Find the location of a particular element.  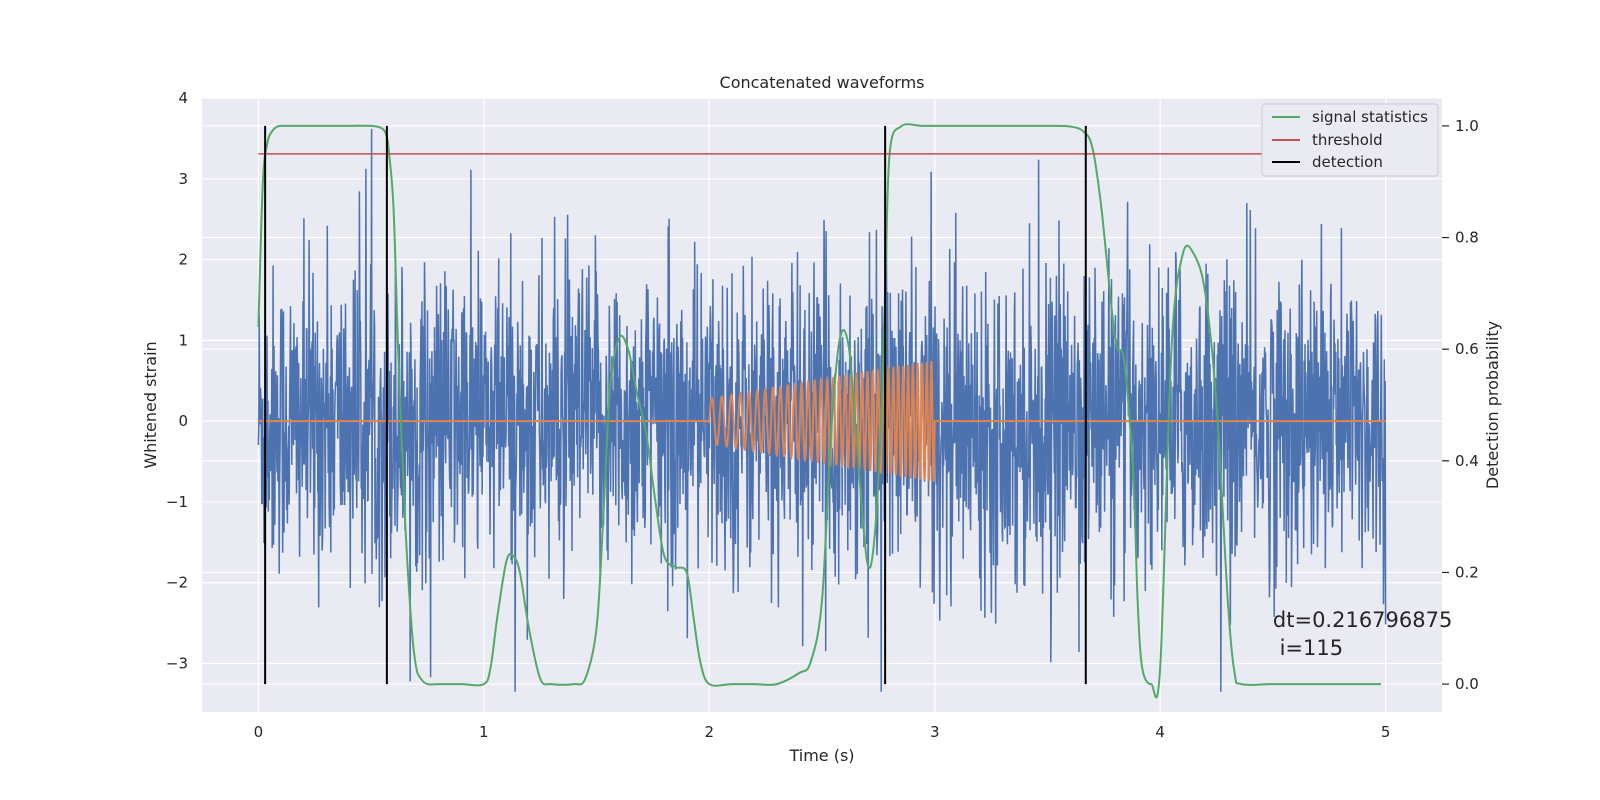

annotation-index: i=115 is located at coordinates (1308, 648).